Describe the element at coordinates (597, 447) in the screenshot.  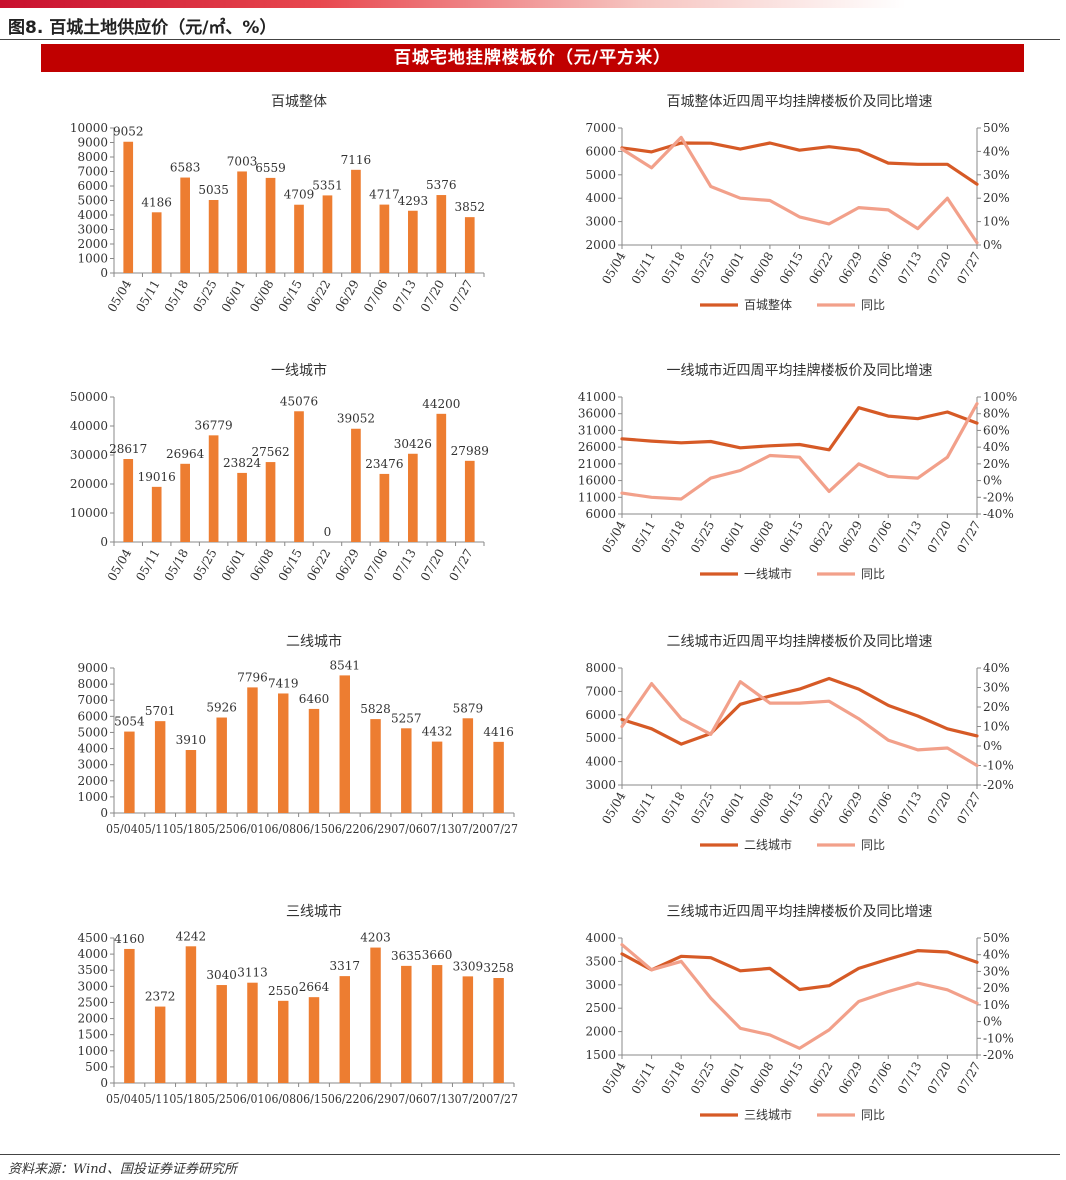
I see `y-tick-label-left: 26000` at that location.